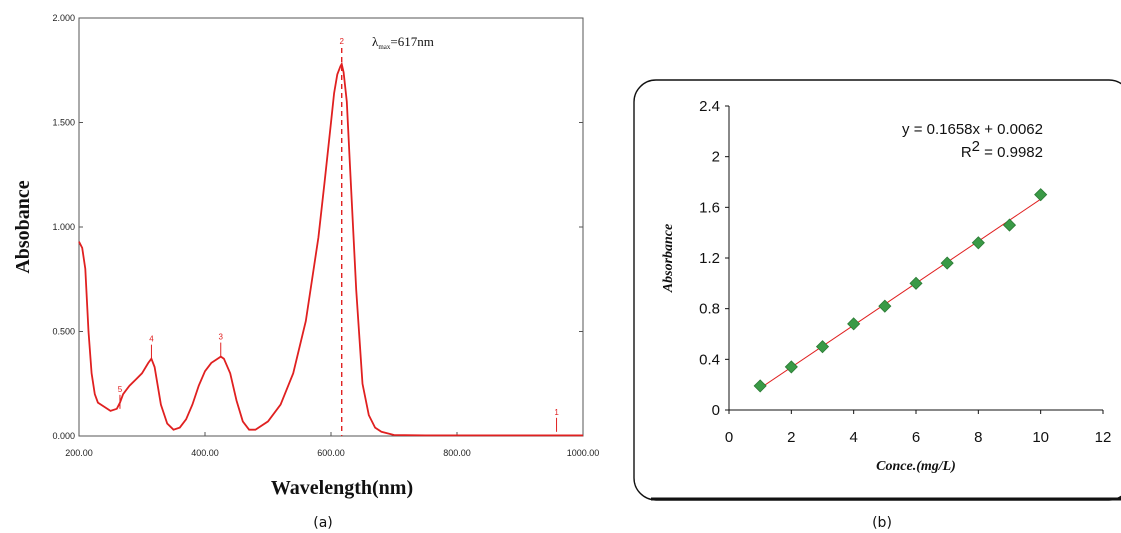 Image resolution: width=1121 pixels, height=533 pixels. What do you see at coordinates (853, 437) in the screenshot?
I see `panel-b-x-tick-label: 4` at bounding box center [853, 437].